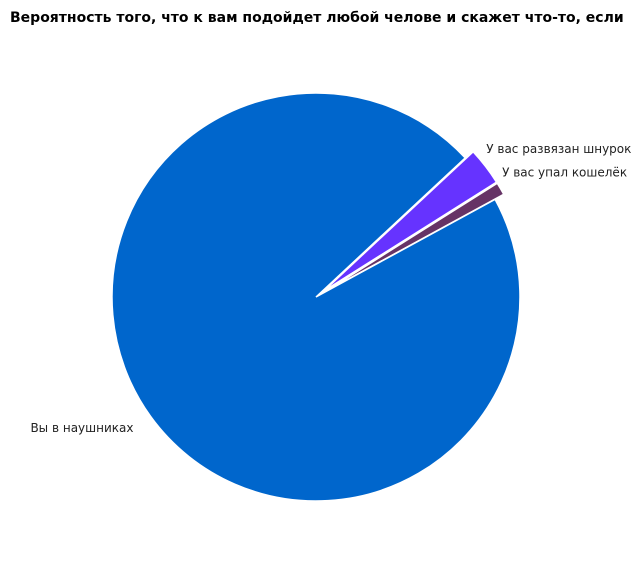  Describe the element at coordinates (558, 149) in the screenshot. I see `slice-label: У вас развязан шнурок` at that location.